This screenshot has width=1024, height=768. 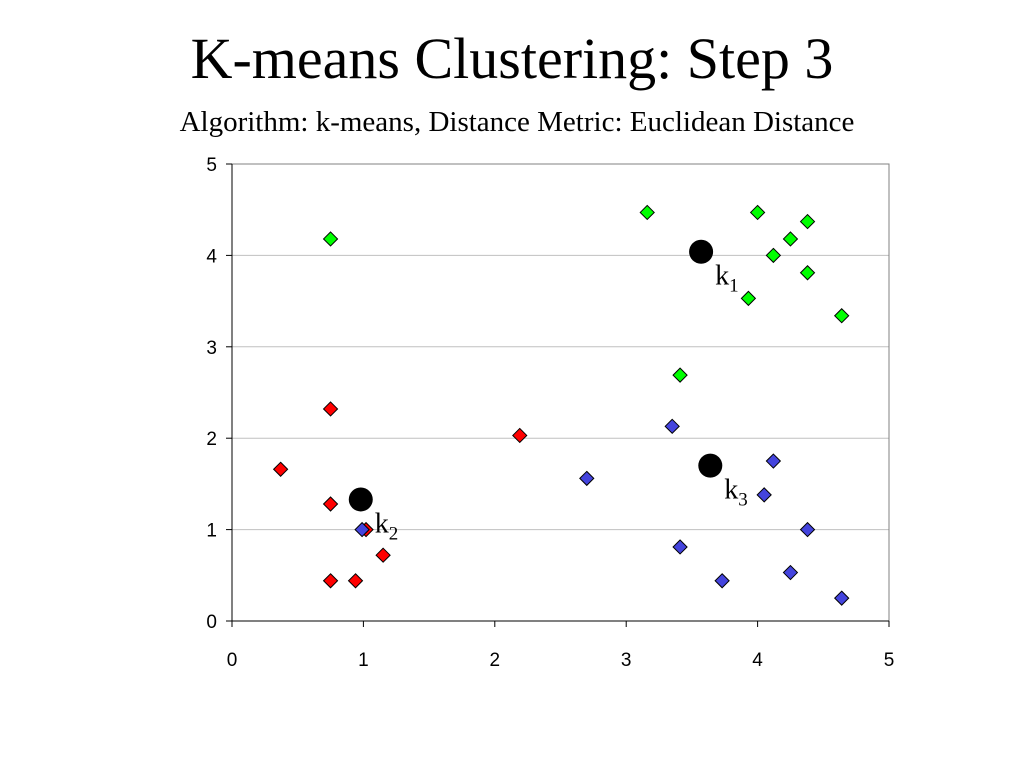 I want to click on centroid-marker-k3, so click(x=710, y=465).